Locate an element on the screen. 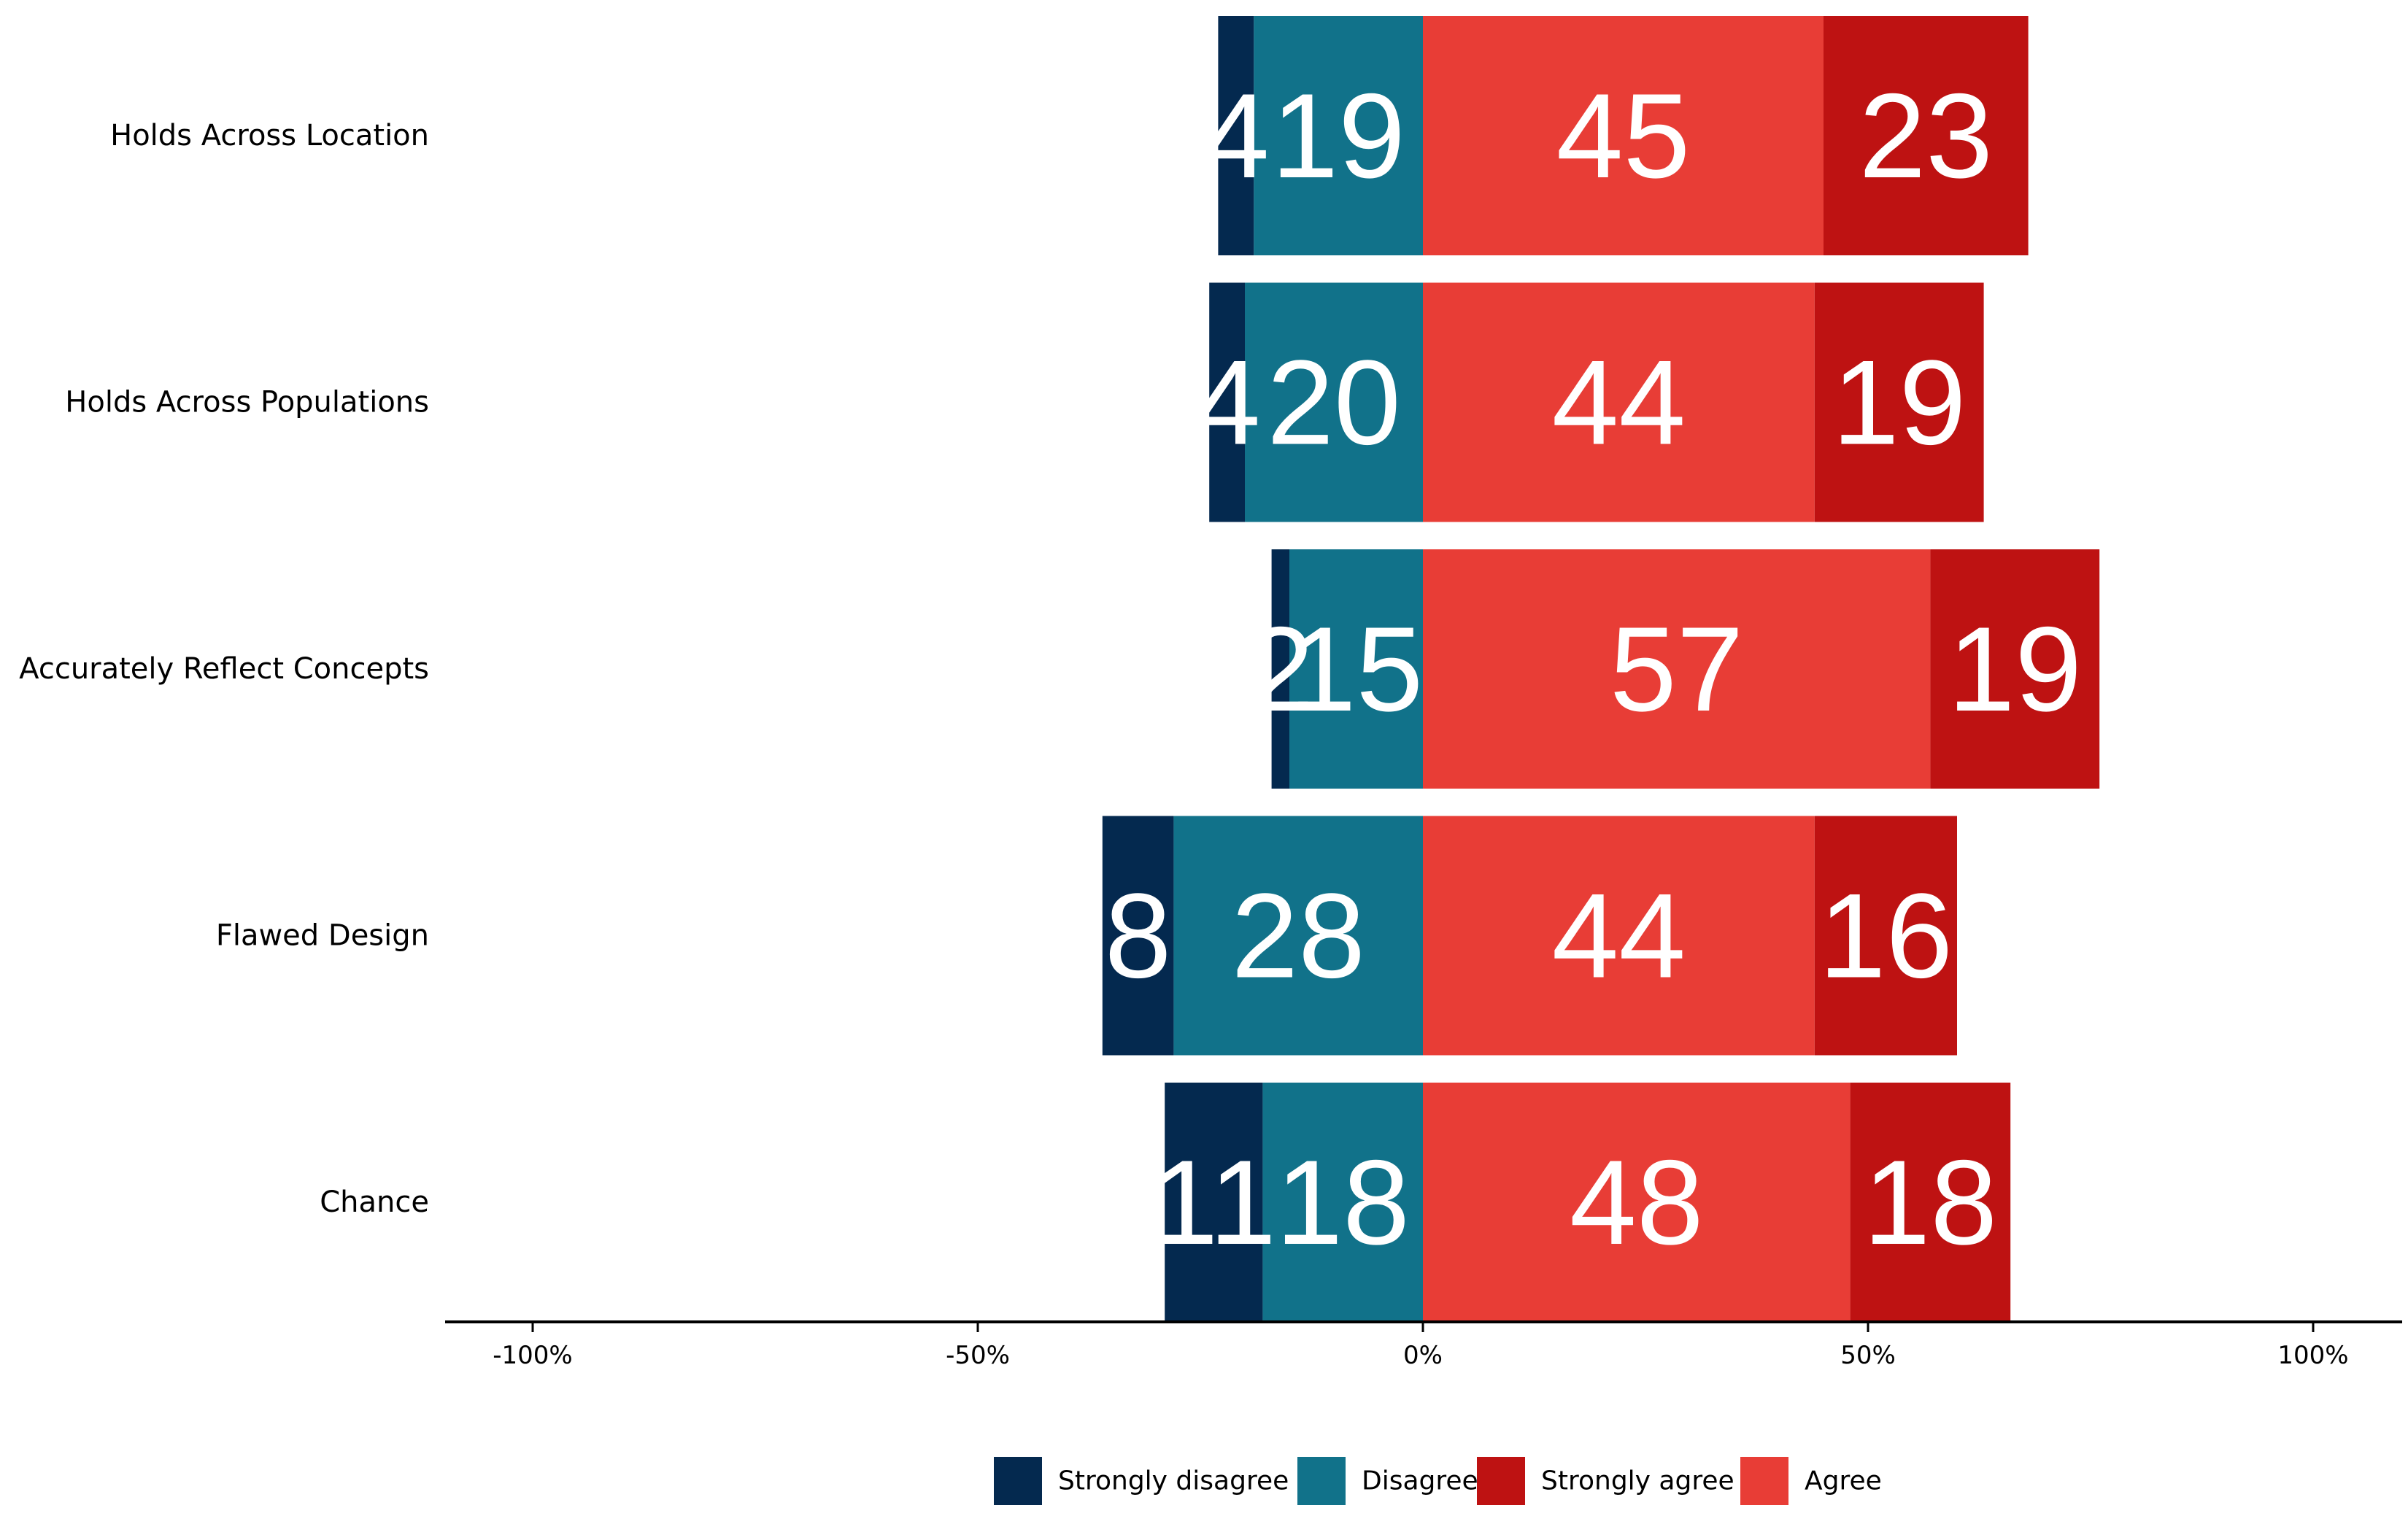 This screenshot has height=1532, width=2408. category-label: Accurately Reflect Concepts is located at coordinates (224, 669).